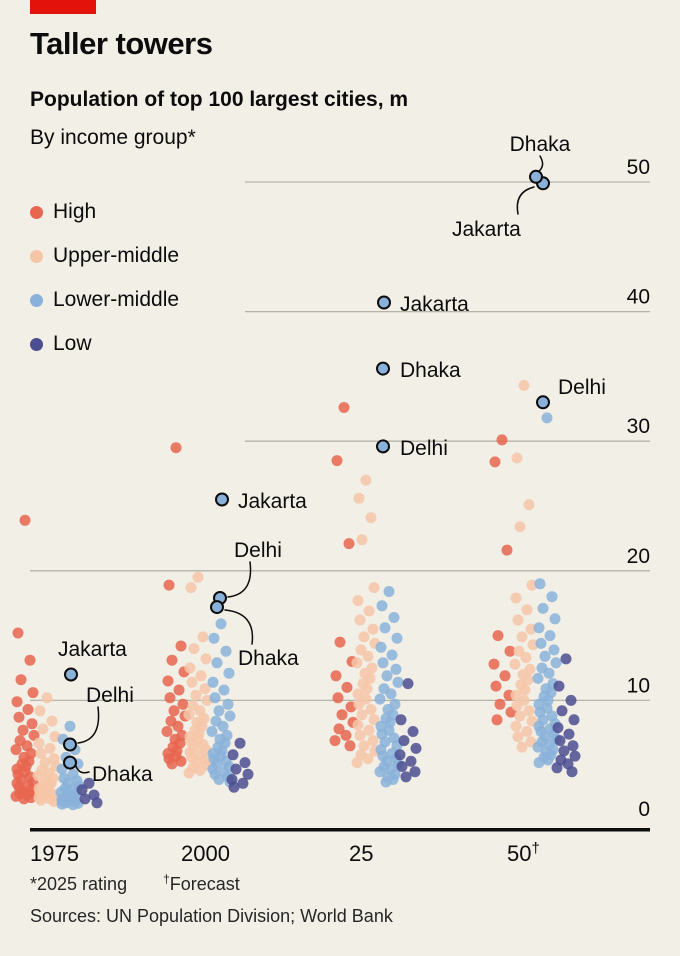  I want to click on chart-subtitle: Population of top 100 largest cities, m, so click(219, 99).